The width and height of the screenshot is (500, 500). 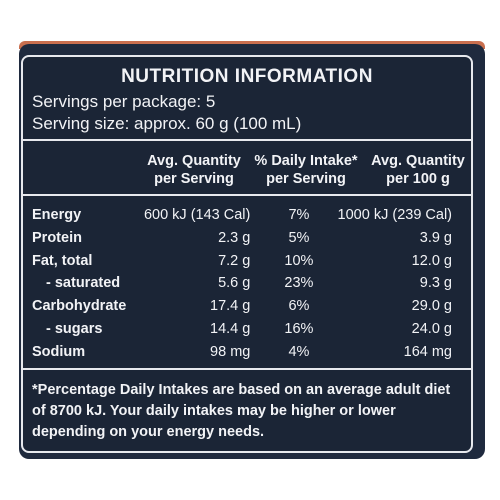 I want to click on daily-intake-value: 10%, so click(x=299, y=260).